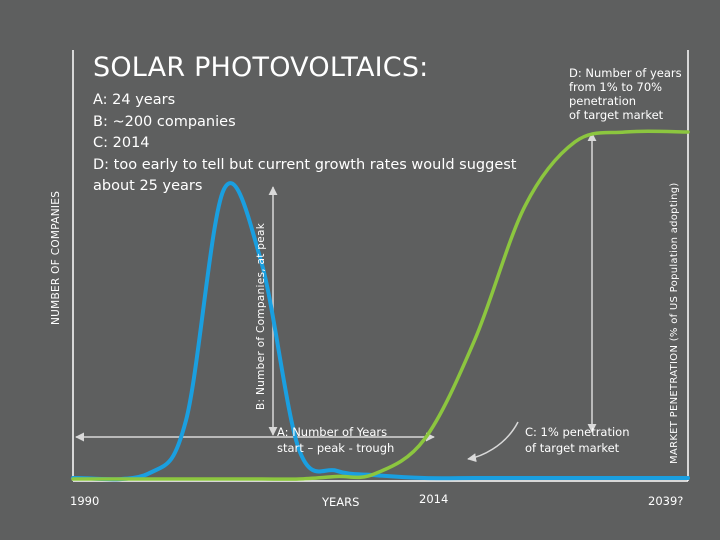 This screenshot has width=720, height=540. Describe the element at coordinates (85, 501) in the screenshot. I see `x-tick-1990: 1990` at that location.